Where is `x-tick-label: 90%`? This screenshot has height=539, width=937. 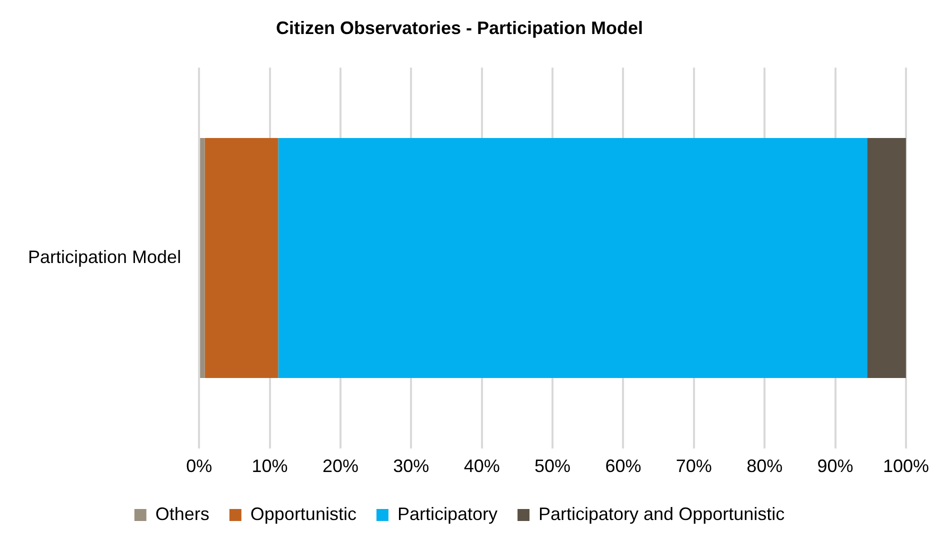 x-tick-label: 90% is located at coordinates (835, 466).